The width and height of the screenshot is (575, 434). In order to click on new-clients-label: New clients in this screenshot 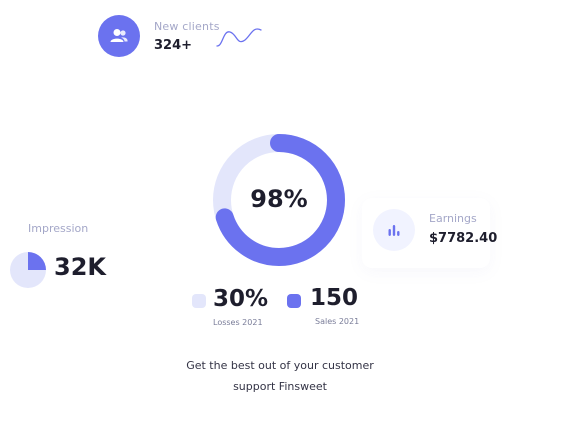, I will do `click(187, 26)`.